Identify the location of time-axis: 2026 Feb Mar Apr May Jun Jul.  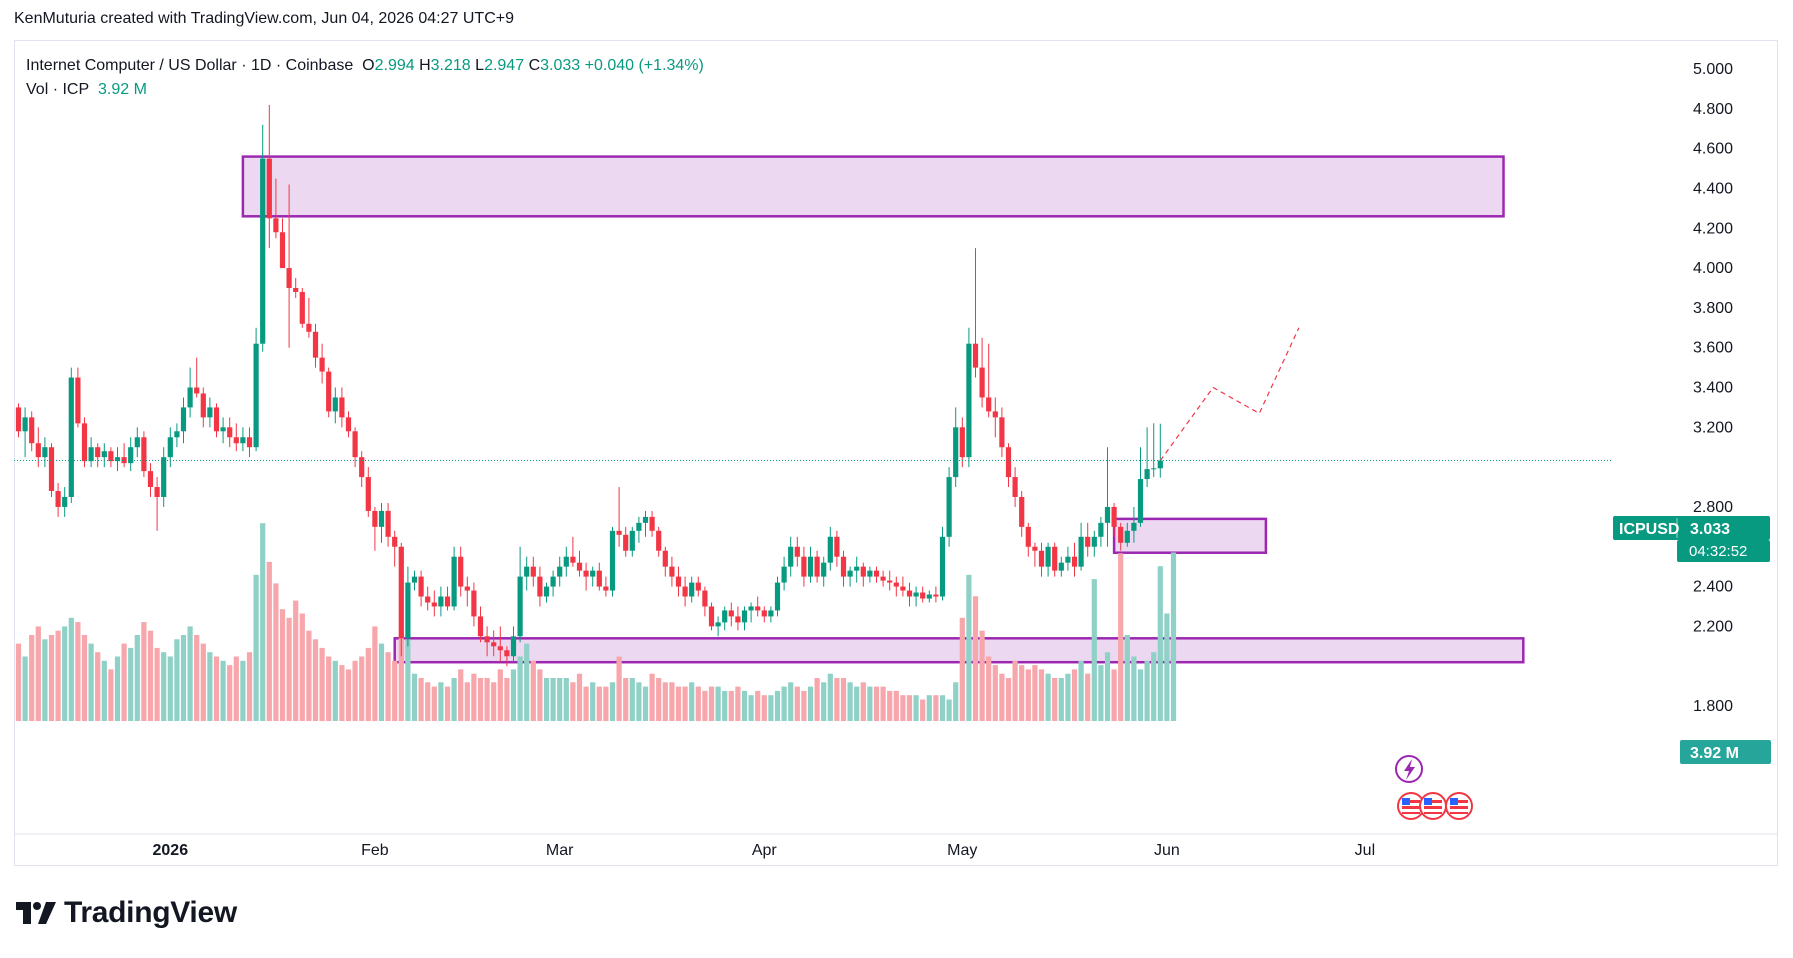
(764, 850).